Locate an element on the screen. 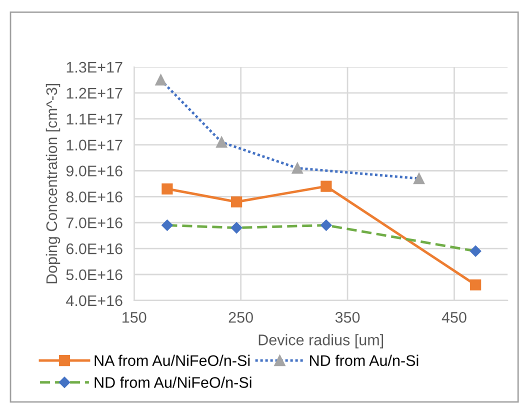  legend-label: NA from Au/NiFeO/n-Si is located at coordinates (172, 360).